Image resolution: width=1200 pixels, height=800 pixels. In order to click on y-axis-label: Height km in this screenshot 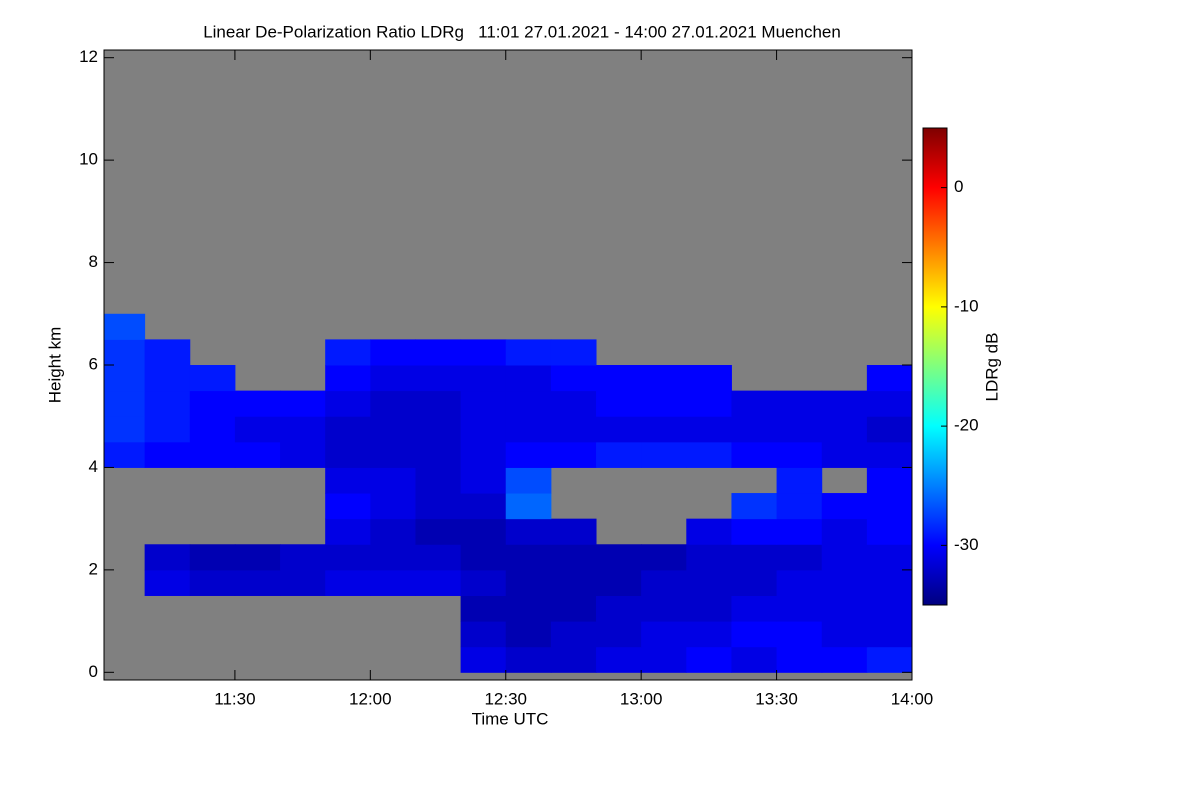, I will do `click(54, 365)`.